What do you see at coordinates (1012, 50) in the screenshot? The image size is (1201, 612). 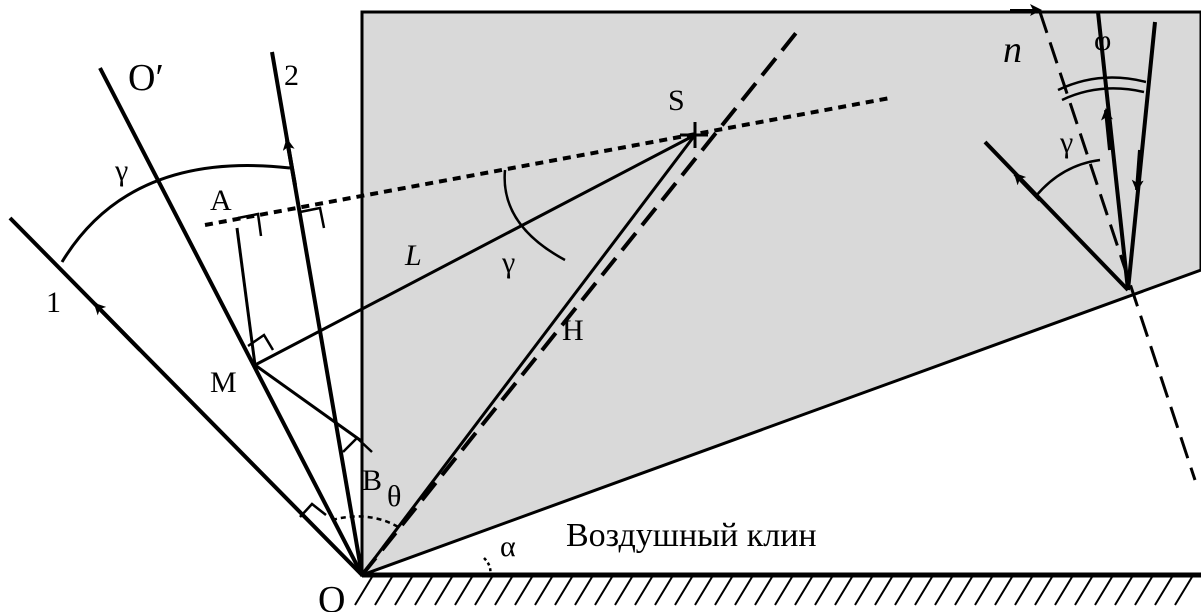 I see `label-n-vector: n` at bounding box center [1012, 50].